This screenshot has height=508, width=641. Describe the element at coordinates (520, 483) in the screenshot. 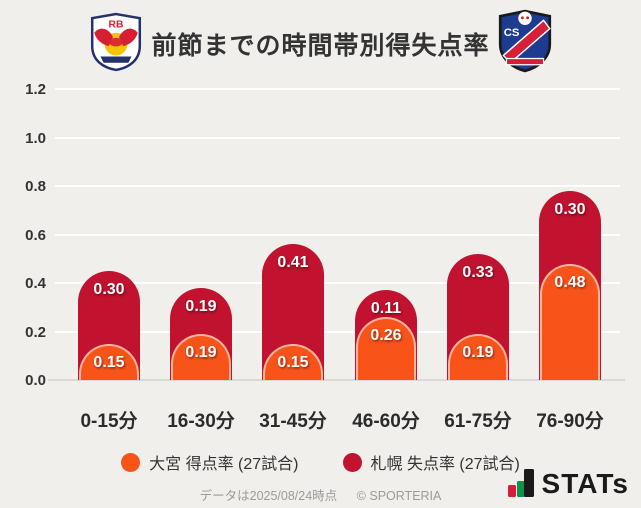

I see `stats-bars-icon` at that location.